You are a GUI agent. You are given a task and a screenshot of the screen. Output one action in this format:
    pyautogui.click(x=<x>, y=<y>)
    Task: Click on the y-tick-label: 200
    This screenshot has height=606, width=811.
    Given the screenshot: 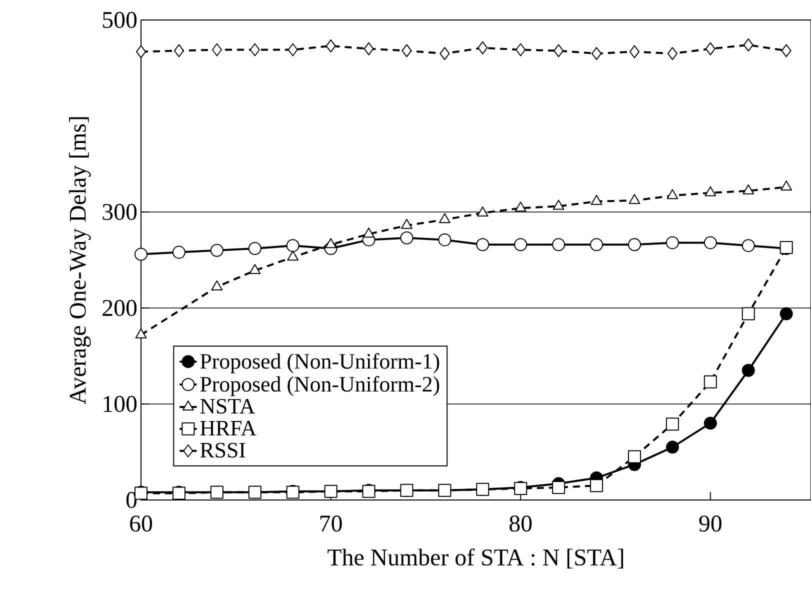 What is the action you would take?
    pyautogui.click(x=119, y=308)
    